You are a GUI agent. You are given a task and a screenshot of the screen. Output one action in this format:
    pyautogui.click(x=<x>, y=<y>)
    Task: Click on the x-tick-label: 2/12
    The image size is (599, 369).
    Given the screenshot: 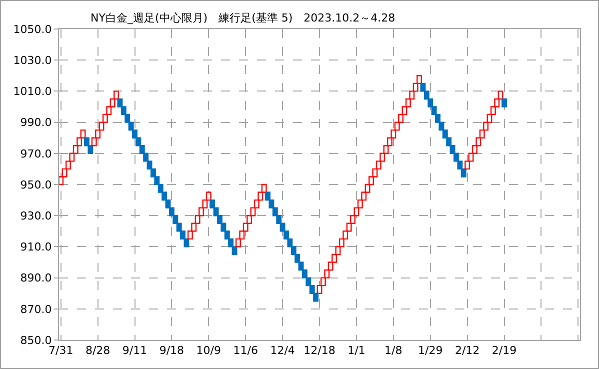 What is the action you would take?
    pyautogui.click(x=467, y=351)
    